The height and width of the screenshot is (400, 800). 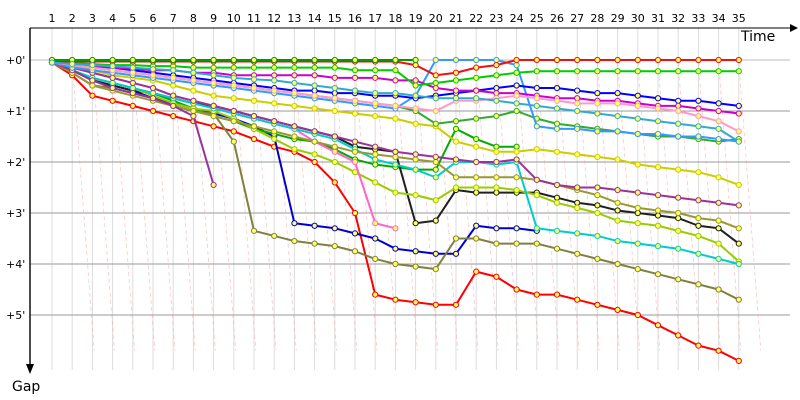 I want to click on lap-label: 3, so click(x=92, y=18).